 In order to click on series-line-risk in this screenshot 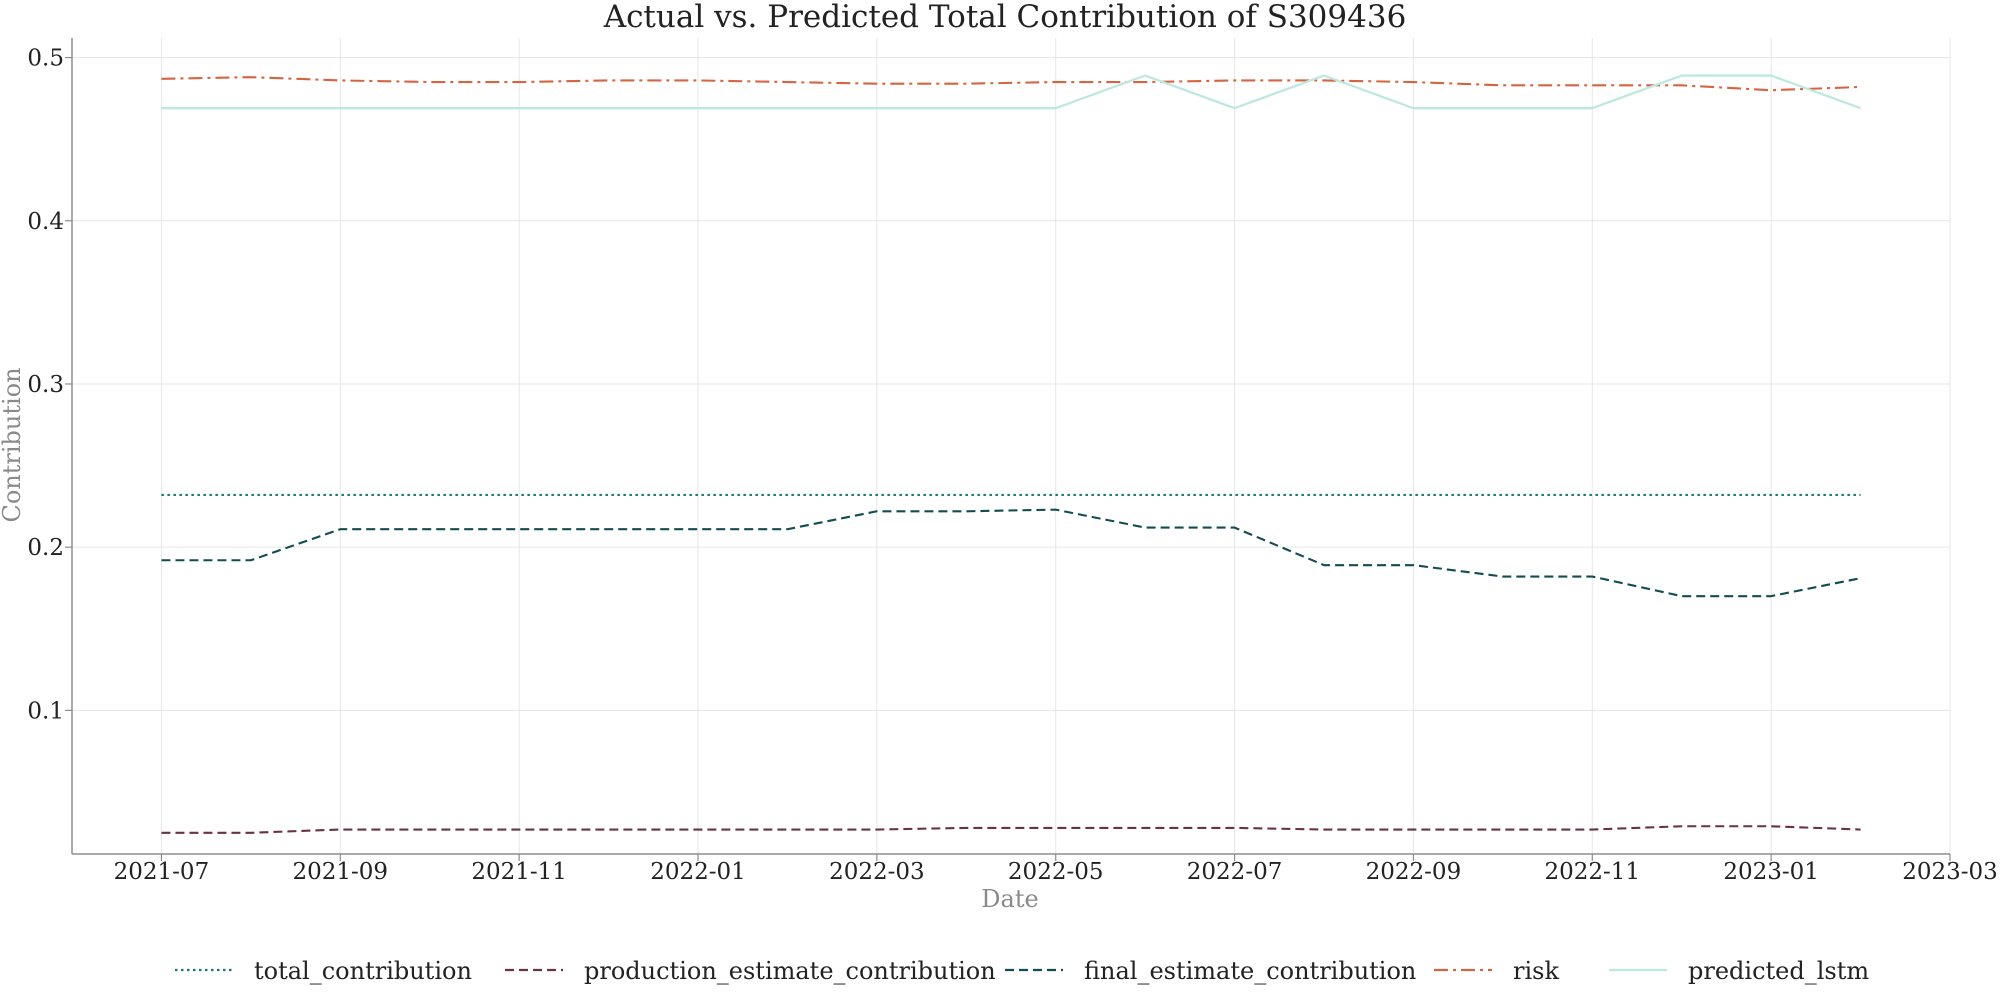, I will do `click(1011, 84)`.